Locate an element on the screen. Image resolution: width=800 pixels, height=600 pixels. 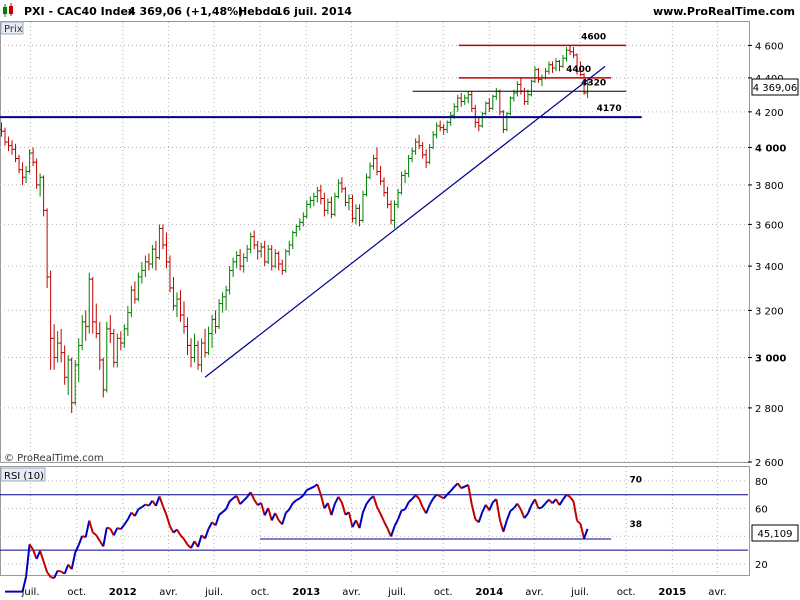
level-label-4320: 4320 is located at coordinates (593, 83).